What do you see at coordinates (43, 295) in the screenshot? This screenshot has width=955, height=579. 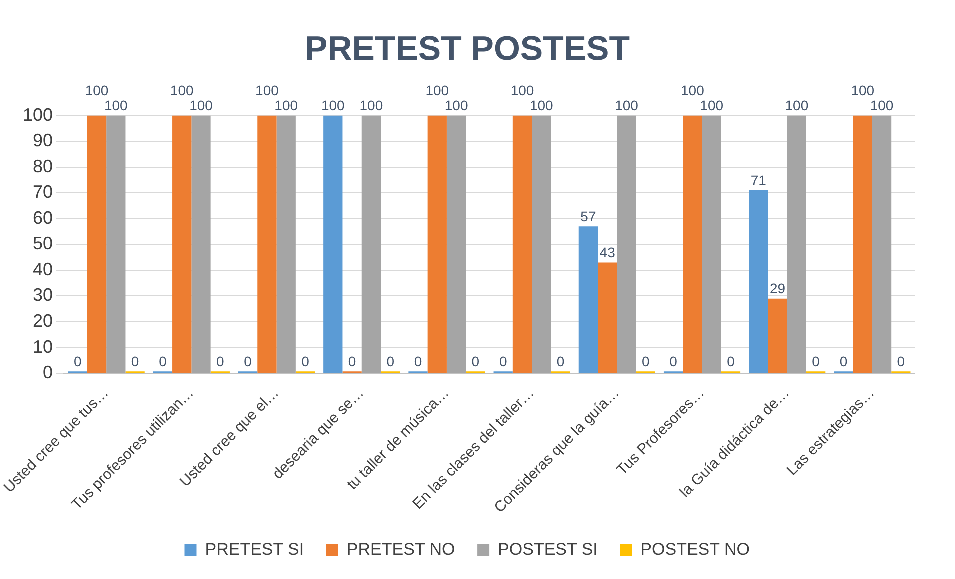 I see `y-tick-label: 30` at bounding box center [43, 295].